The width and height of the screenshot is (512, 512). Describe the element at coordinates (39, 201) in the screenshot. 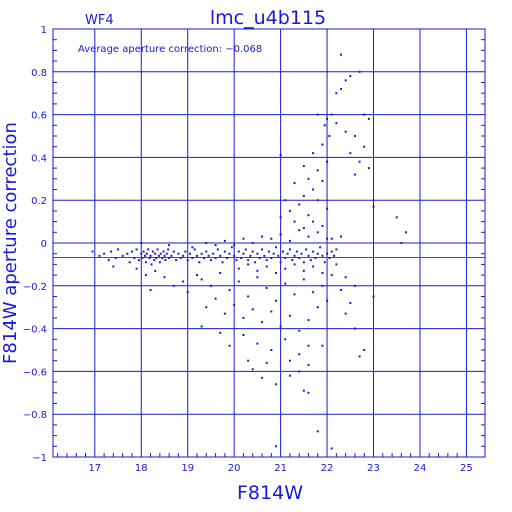

I see `y-tick-label: 0.2` at that location.